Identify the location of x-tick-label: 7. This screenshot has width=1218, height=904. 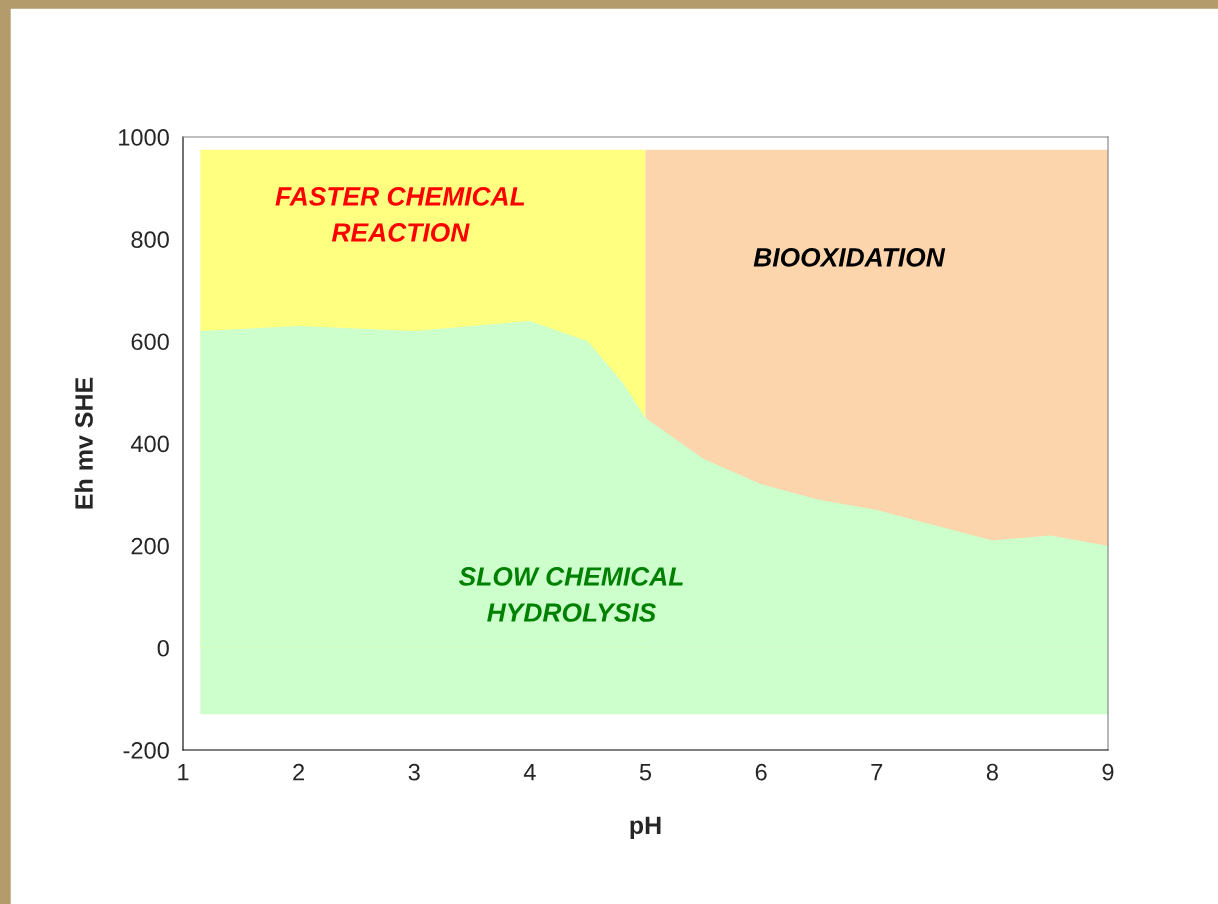
(877, 772).